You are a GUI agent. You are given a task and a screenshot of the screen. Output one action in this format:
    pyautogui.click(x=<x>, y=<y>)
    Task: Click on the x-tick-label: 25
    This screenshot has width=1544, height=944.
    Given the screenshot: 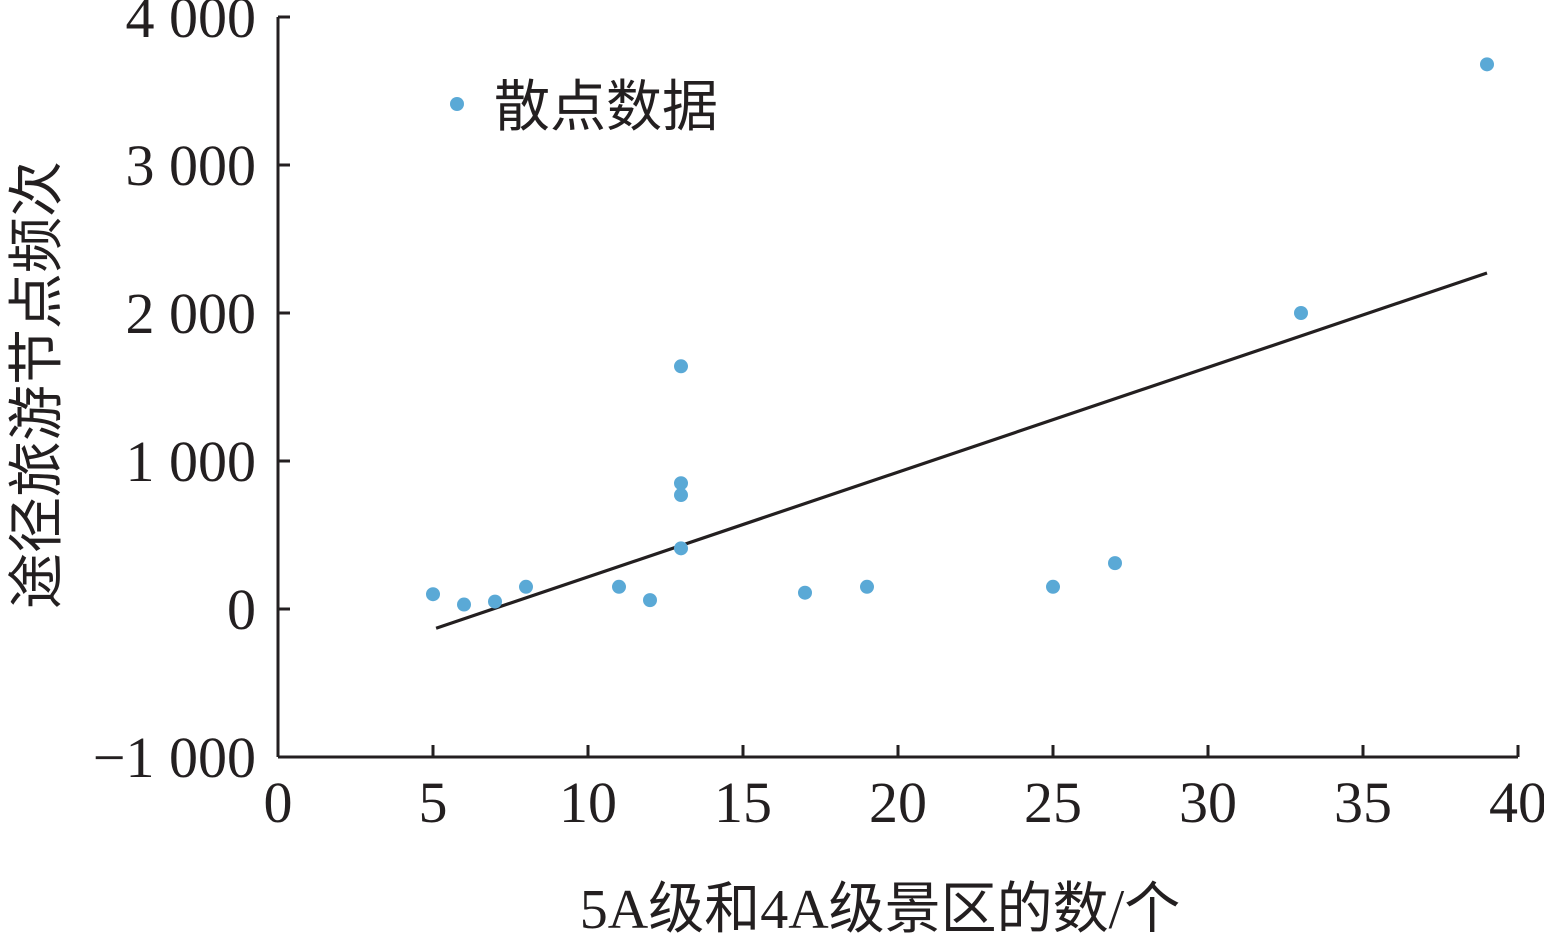 What is the action you would take?
    pyautogui.click(x=1053, y=802)
    